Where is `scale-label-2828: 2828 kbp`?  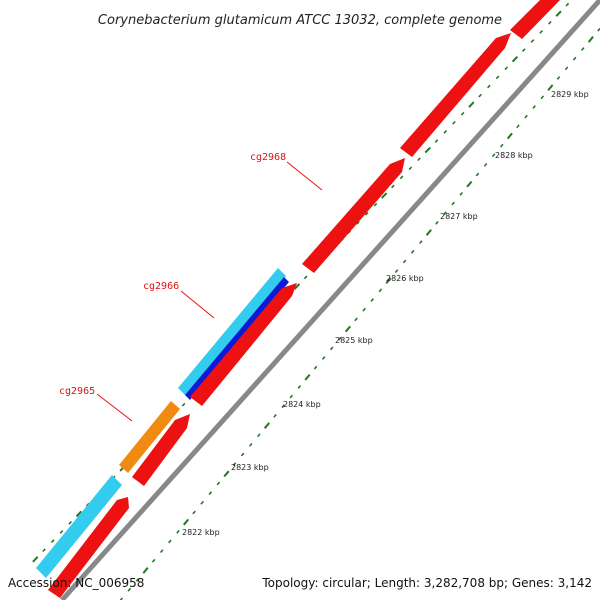 scale-label-2828: 2828 kbp is located at coordinates (514, 155).